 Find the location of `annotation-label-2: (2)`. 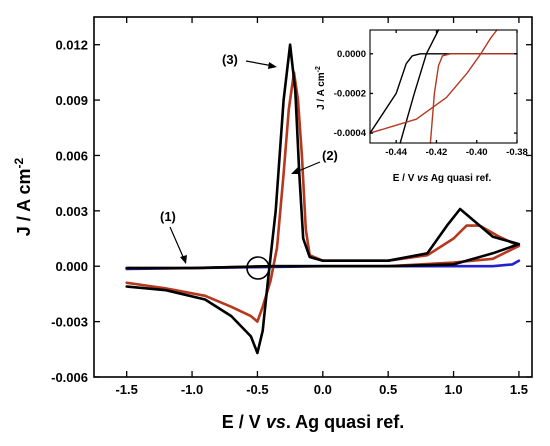

annotation-label-2: (2) is located at coordinates (330, 155).